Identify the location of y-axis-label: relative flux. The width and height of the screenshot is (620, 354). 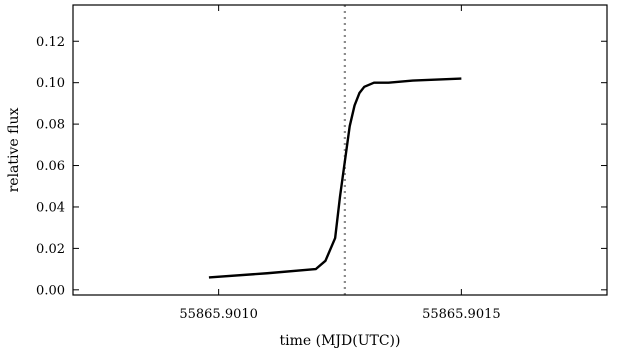
(14, 150).